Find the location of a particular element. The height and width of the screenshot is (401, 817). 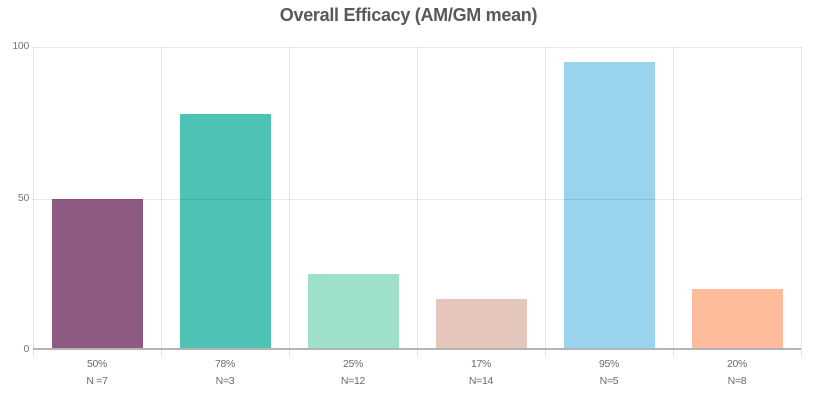

x-axis-line is located at coordinates (417, 349).